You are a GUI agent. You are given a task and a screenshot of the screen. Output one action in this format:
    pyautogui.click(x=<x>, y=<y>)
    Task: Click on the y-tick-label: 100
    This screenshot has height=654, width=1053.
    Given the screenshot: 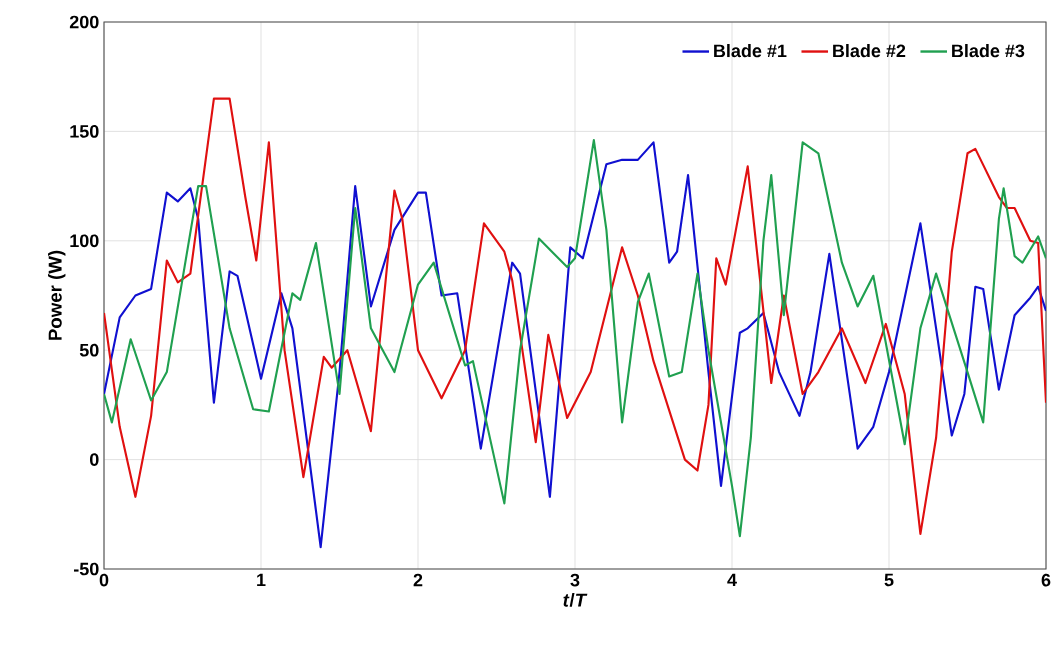 What is the action you would take?
    pyautogui.click(x=84, y=241)
    